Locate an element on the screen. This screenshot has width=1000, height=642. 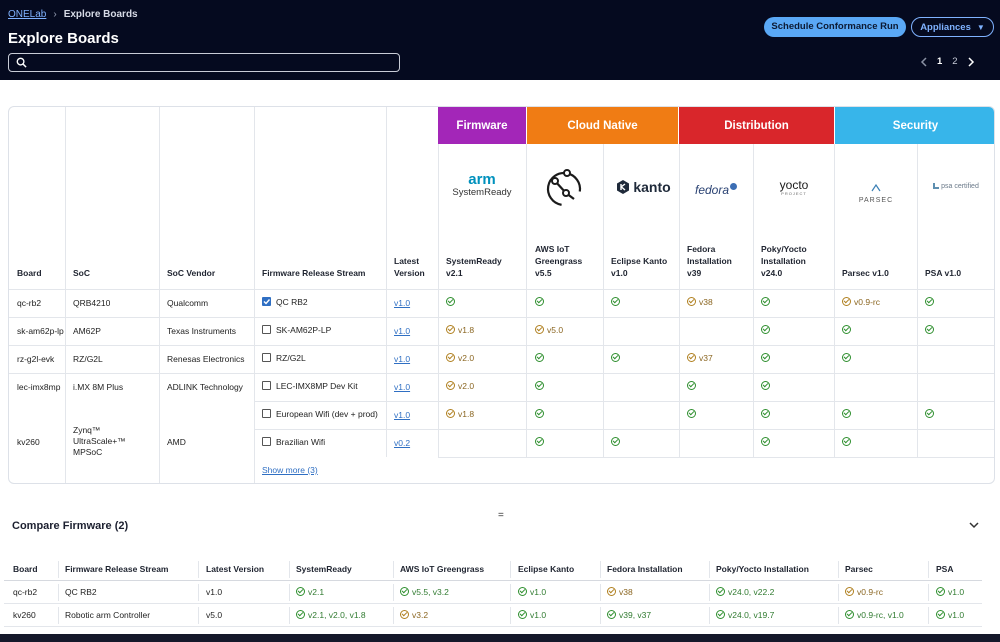
column-header-latest-version: Latest Version is located at coordinates (409, 267).